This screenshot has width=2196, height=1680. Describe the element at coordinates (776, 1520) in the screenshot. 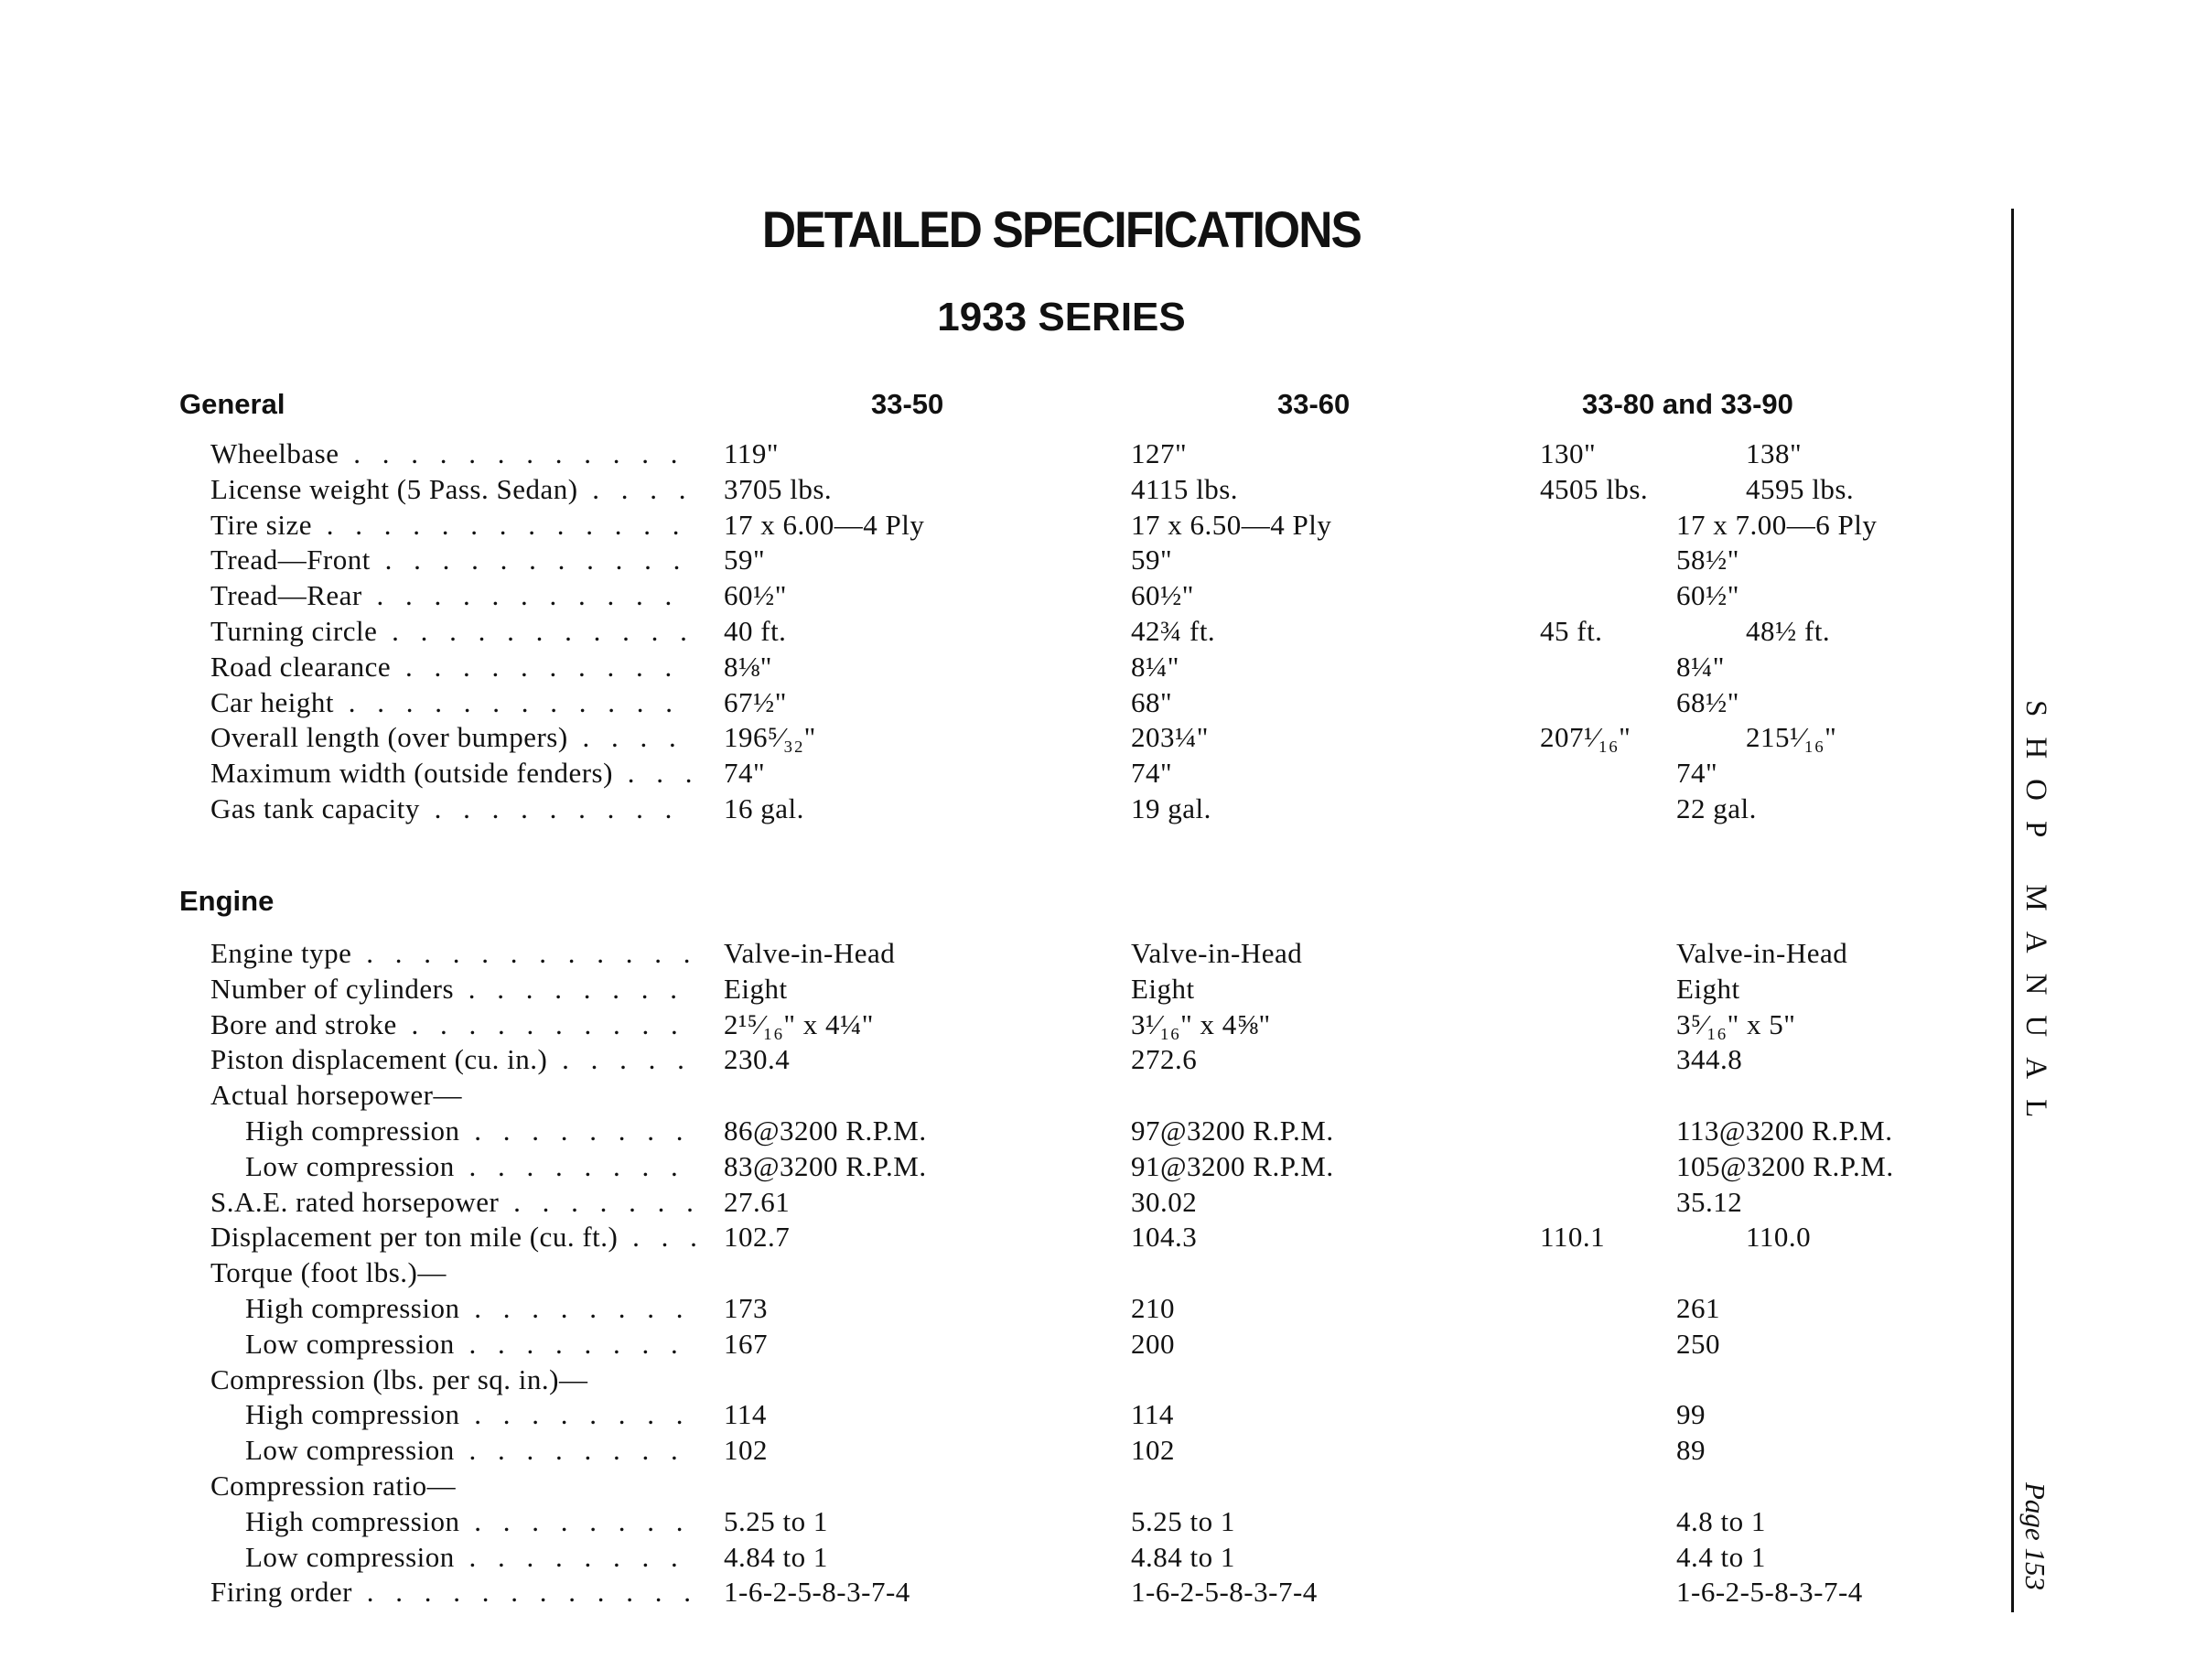

I see `spec-value-c1: 5.25 to 1` at that location.